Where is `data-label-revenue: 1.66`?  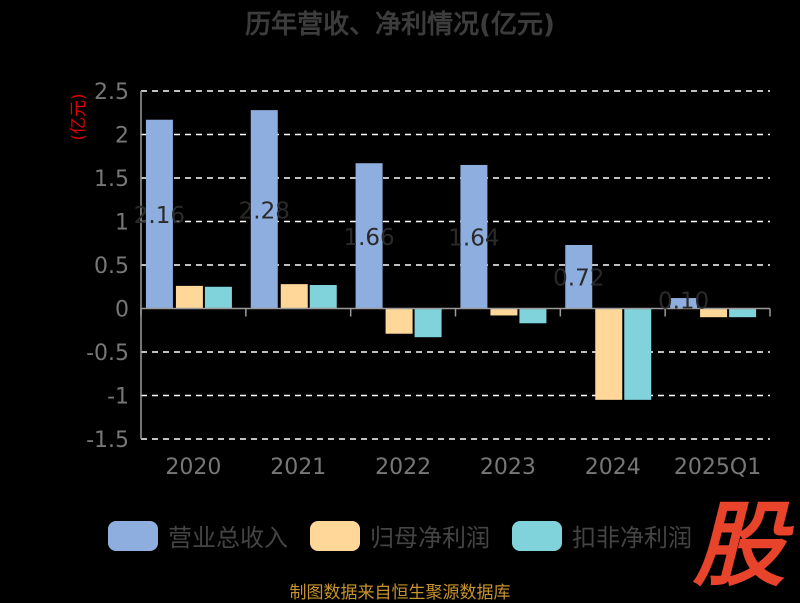 data-label-revenue: 1.66 is located at coordinates (368, 238).